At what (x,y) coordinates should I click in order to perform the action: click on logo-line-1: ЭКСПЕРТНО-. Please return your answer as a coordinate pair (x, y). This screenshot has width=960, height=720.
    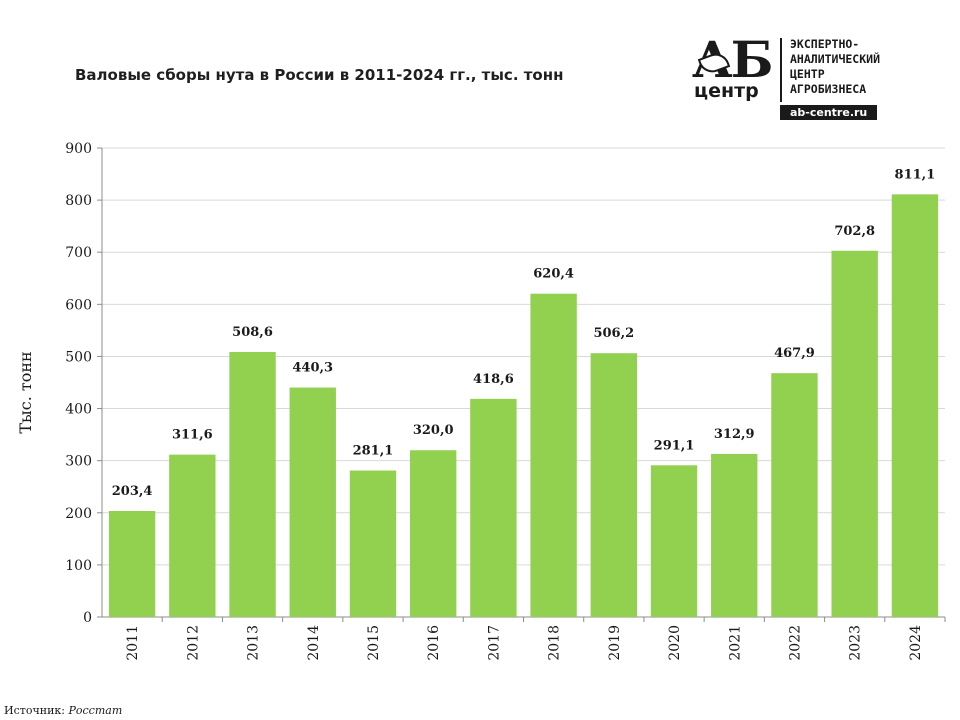
    Looking at the image, I should click on (825, 44).